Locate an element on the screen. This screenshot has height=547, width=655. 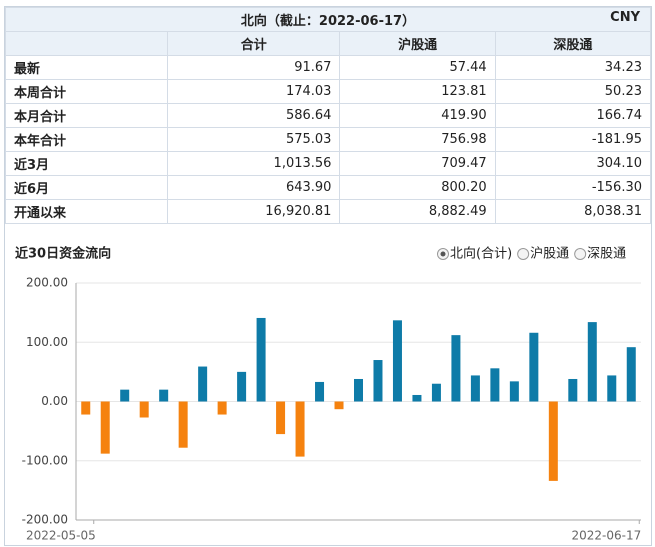
currency: CNY is located at coordinates (625, 17).